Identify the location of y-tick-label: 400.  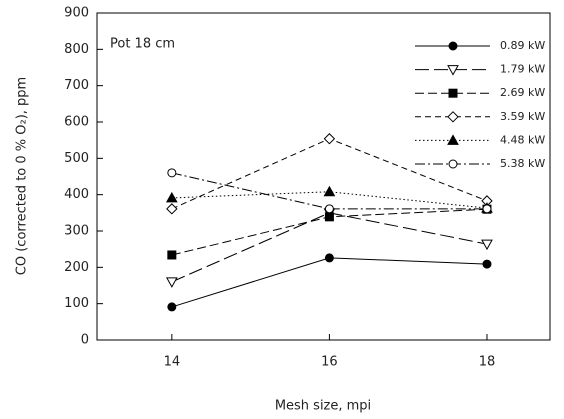
(76, 194).